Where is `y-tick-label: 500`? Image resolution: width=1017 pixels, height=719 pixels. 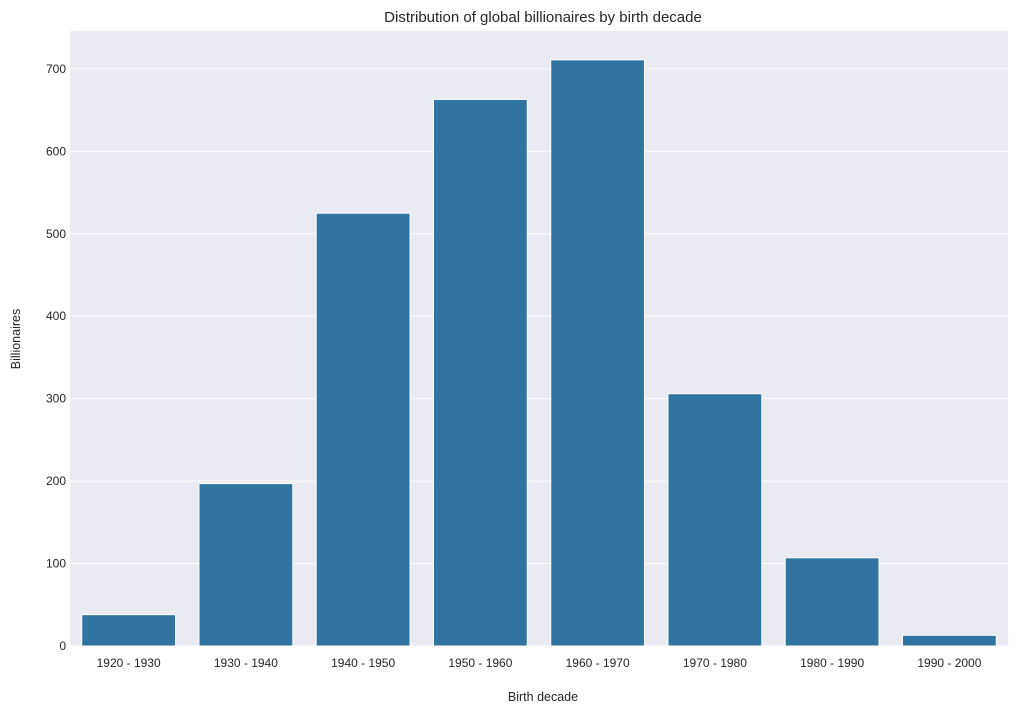
y-tick-label: 500 is located at coordinates (56, 234).